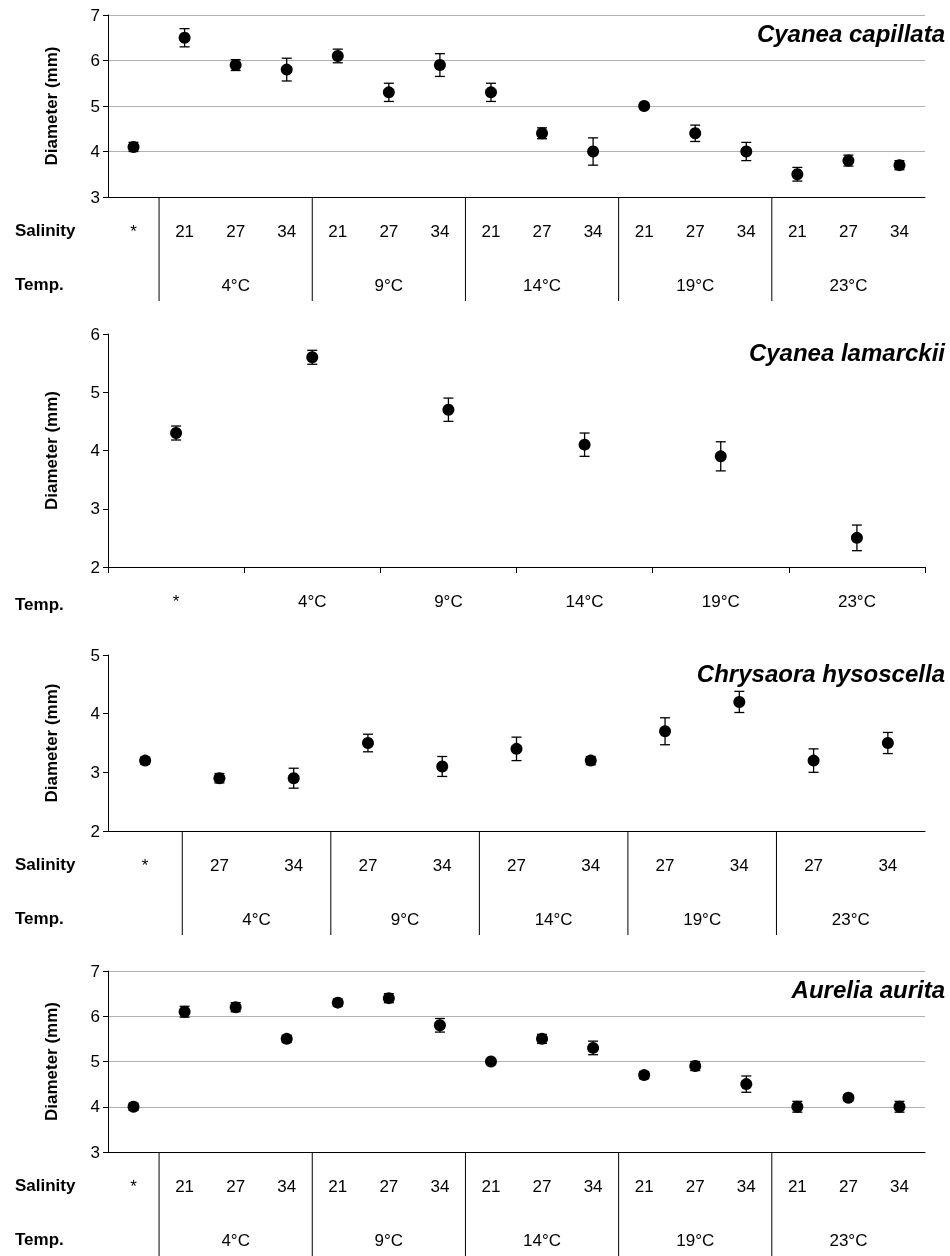  I want to click on x-tick-label: 19°C, so click(720, 601).